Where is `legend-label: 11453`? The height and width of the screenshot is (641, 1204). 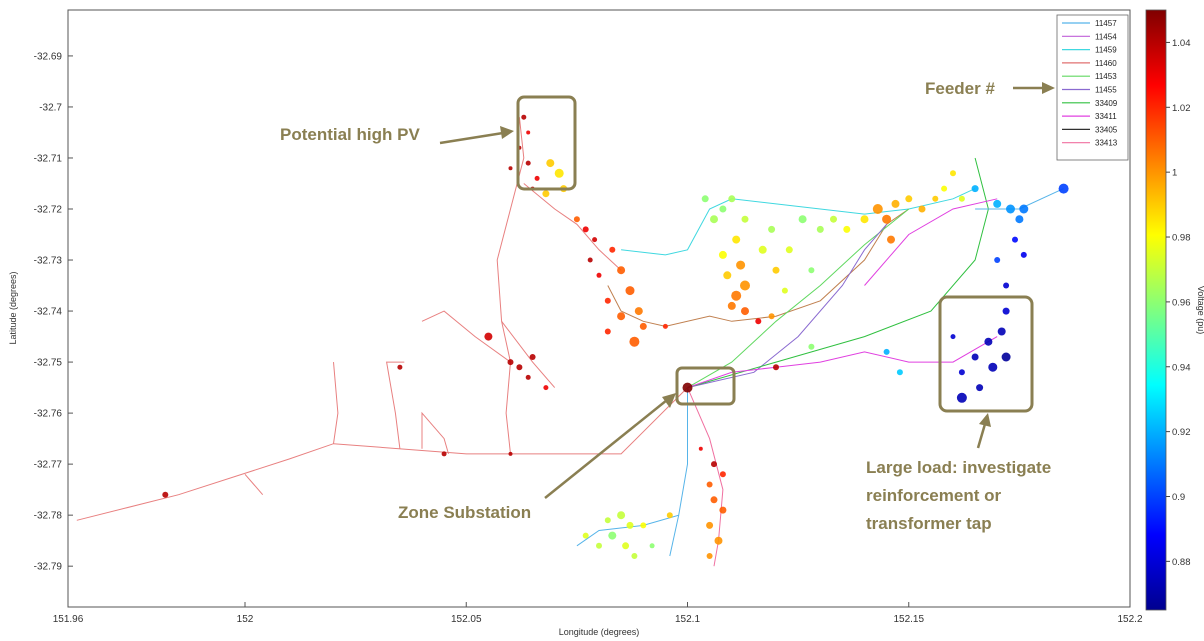
legend-label: 11453 is located at coordinates (1106, 76).